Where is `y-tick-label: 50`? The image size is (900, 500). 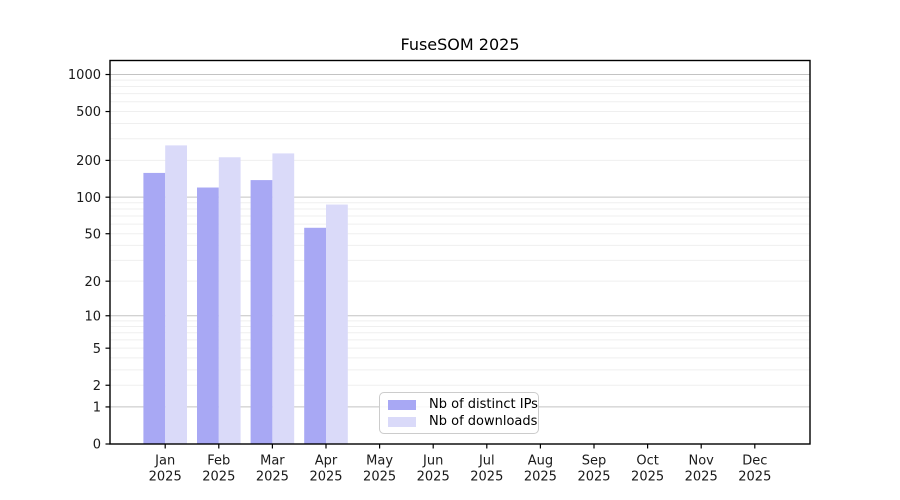 y-tick-label: 50 is located at coordinates (92, 234).